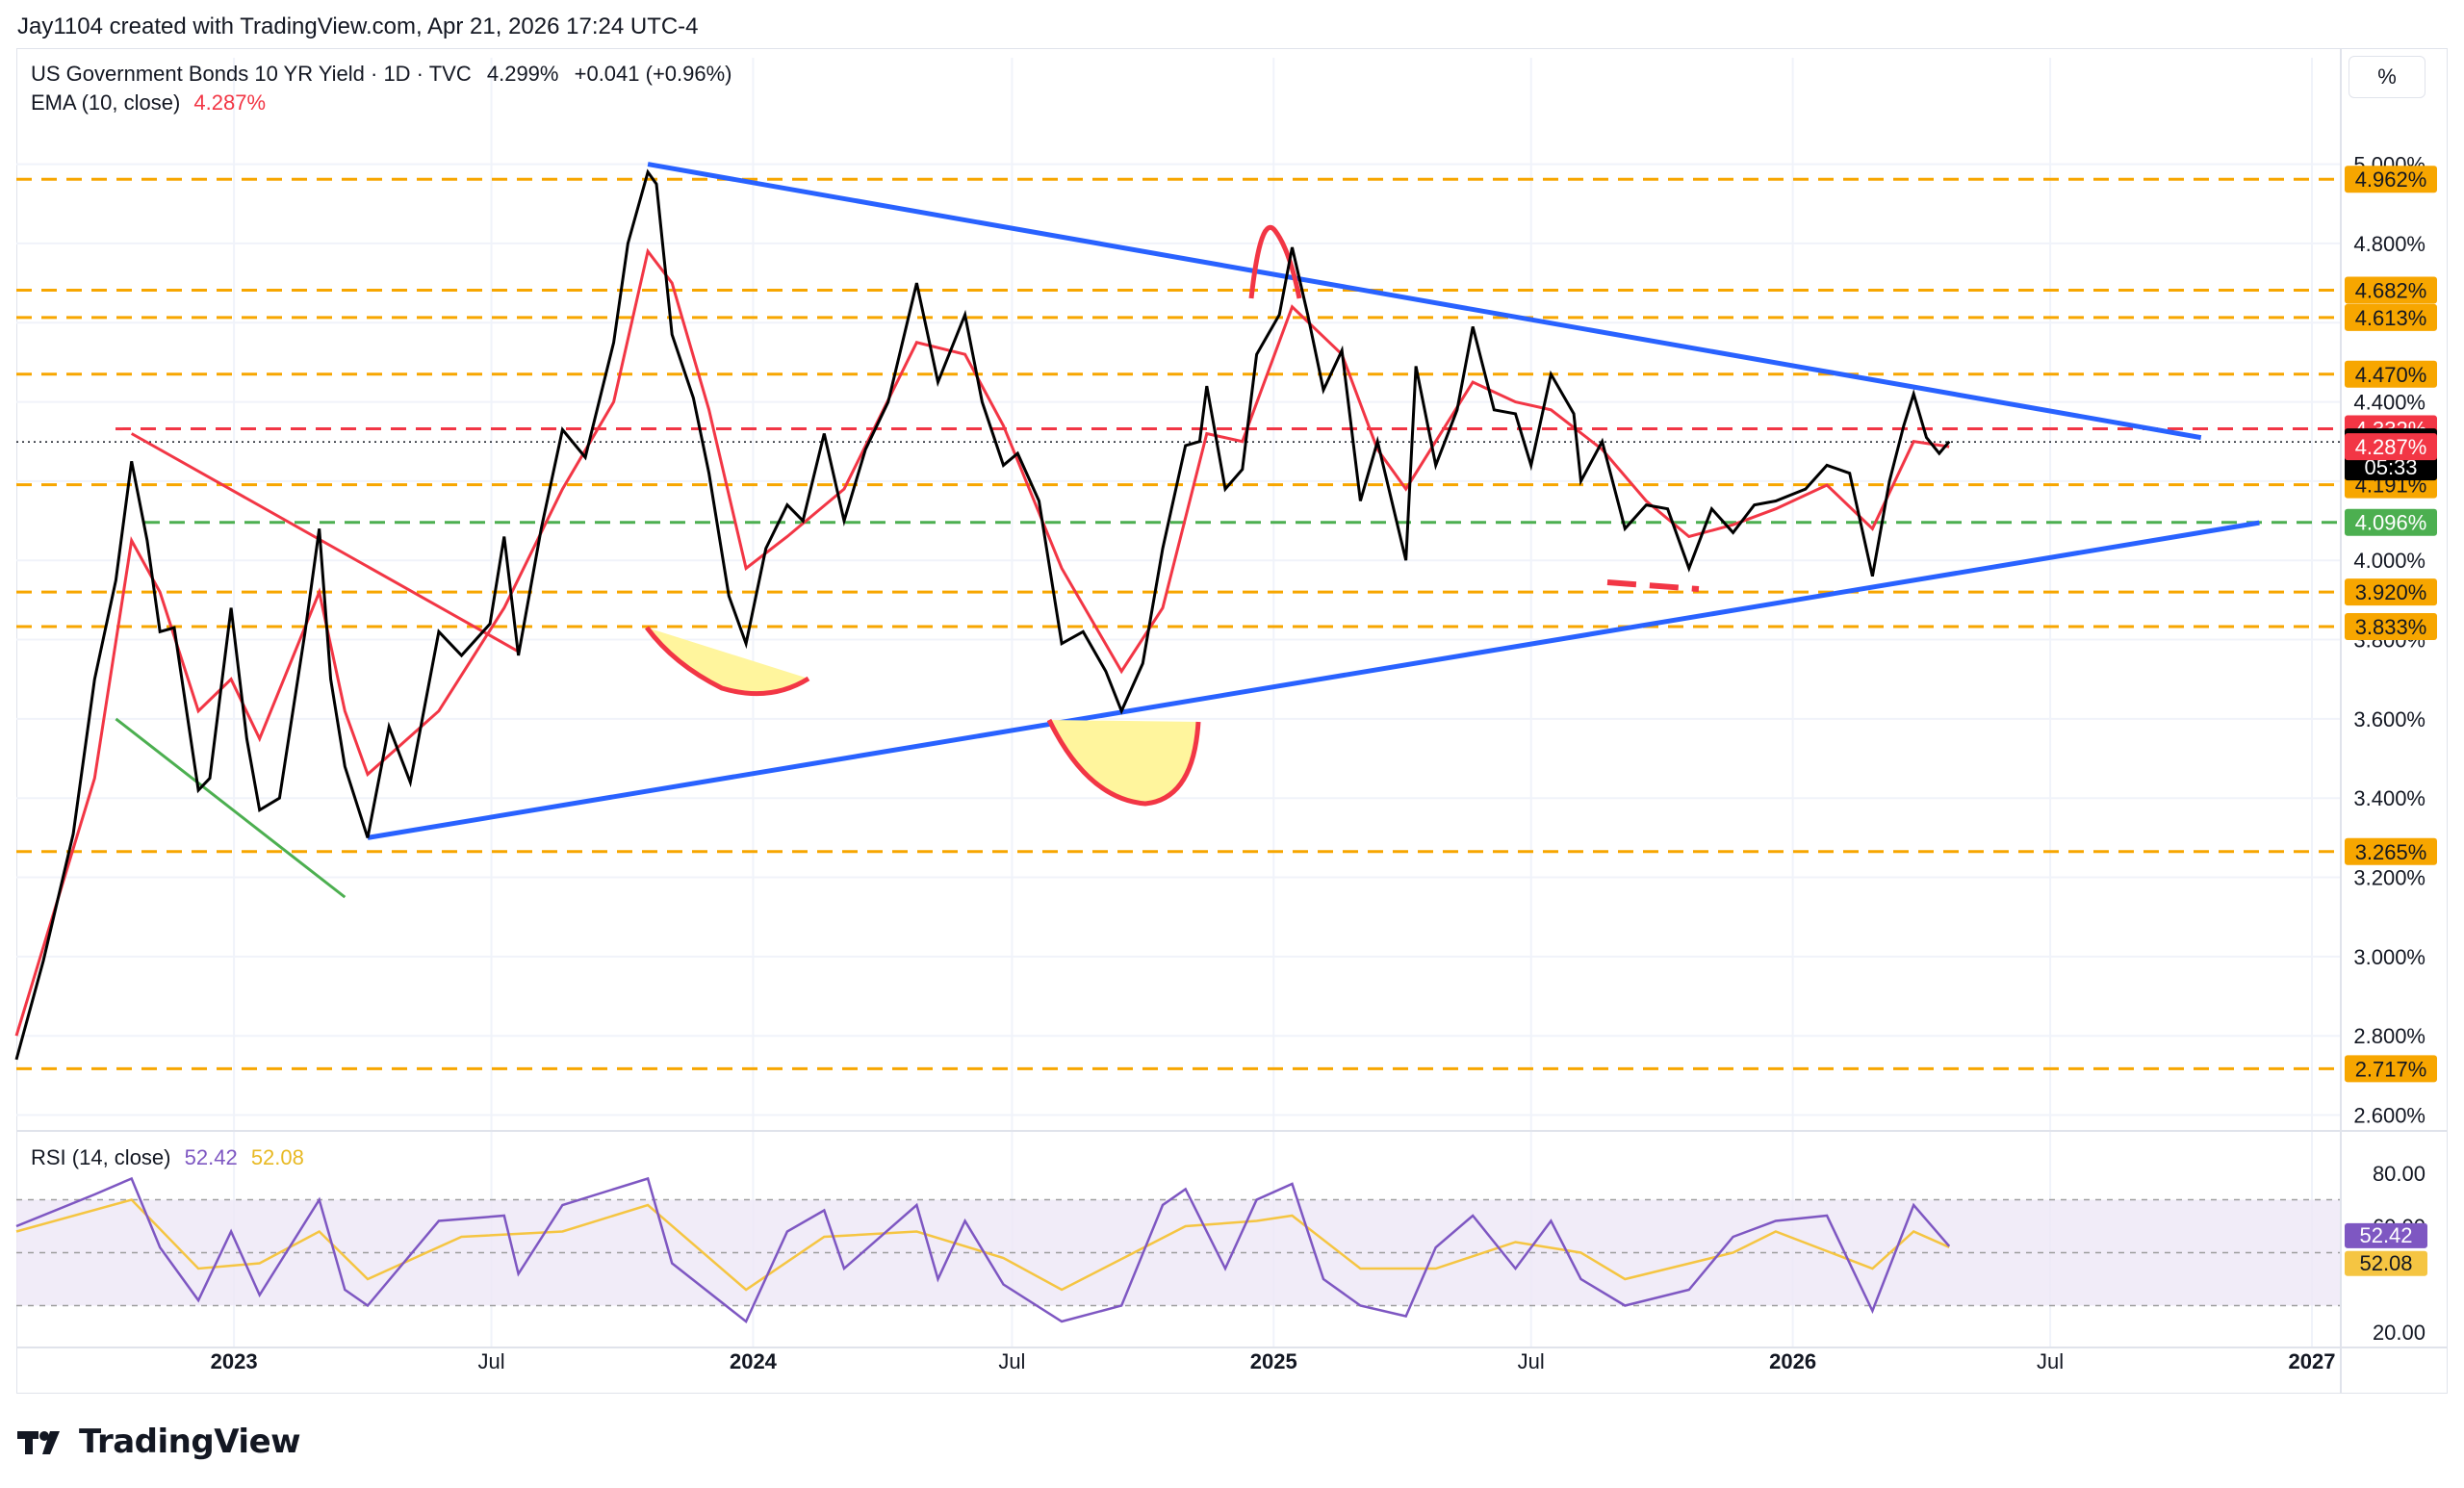 This screenshot has width=2464, height=1488. What do you see at coordinates (2389, 878) in the screenshot?
I see `price-axis-label: 3.200%` at bounding box center [2389, 878].